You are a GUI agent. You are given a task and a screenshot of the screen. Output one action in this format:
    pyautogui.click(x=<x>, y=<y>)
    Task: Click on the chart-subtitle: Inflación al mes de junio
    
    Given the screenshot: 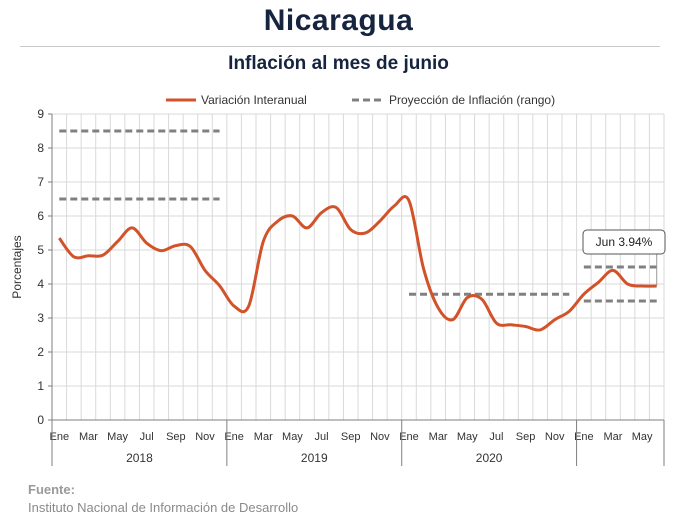 What is the action you would take?
    pyautogui.click(x=338, y=63)
    